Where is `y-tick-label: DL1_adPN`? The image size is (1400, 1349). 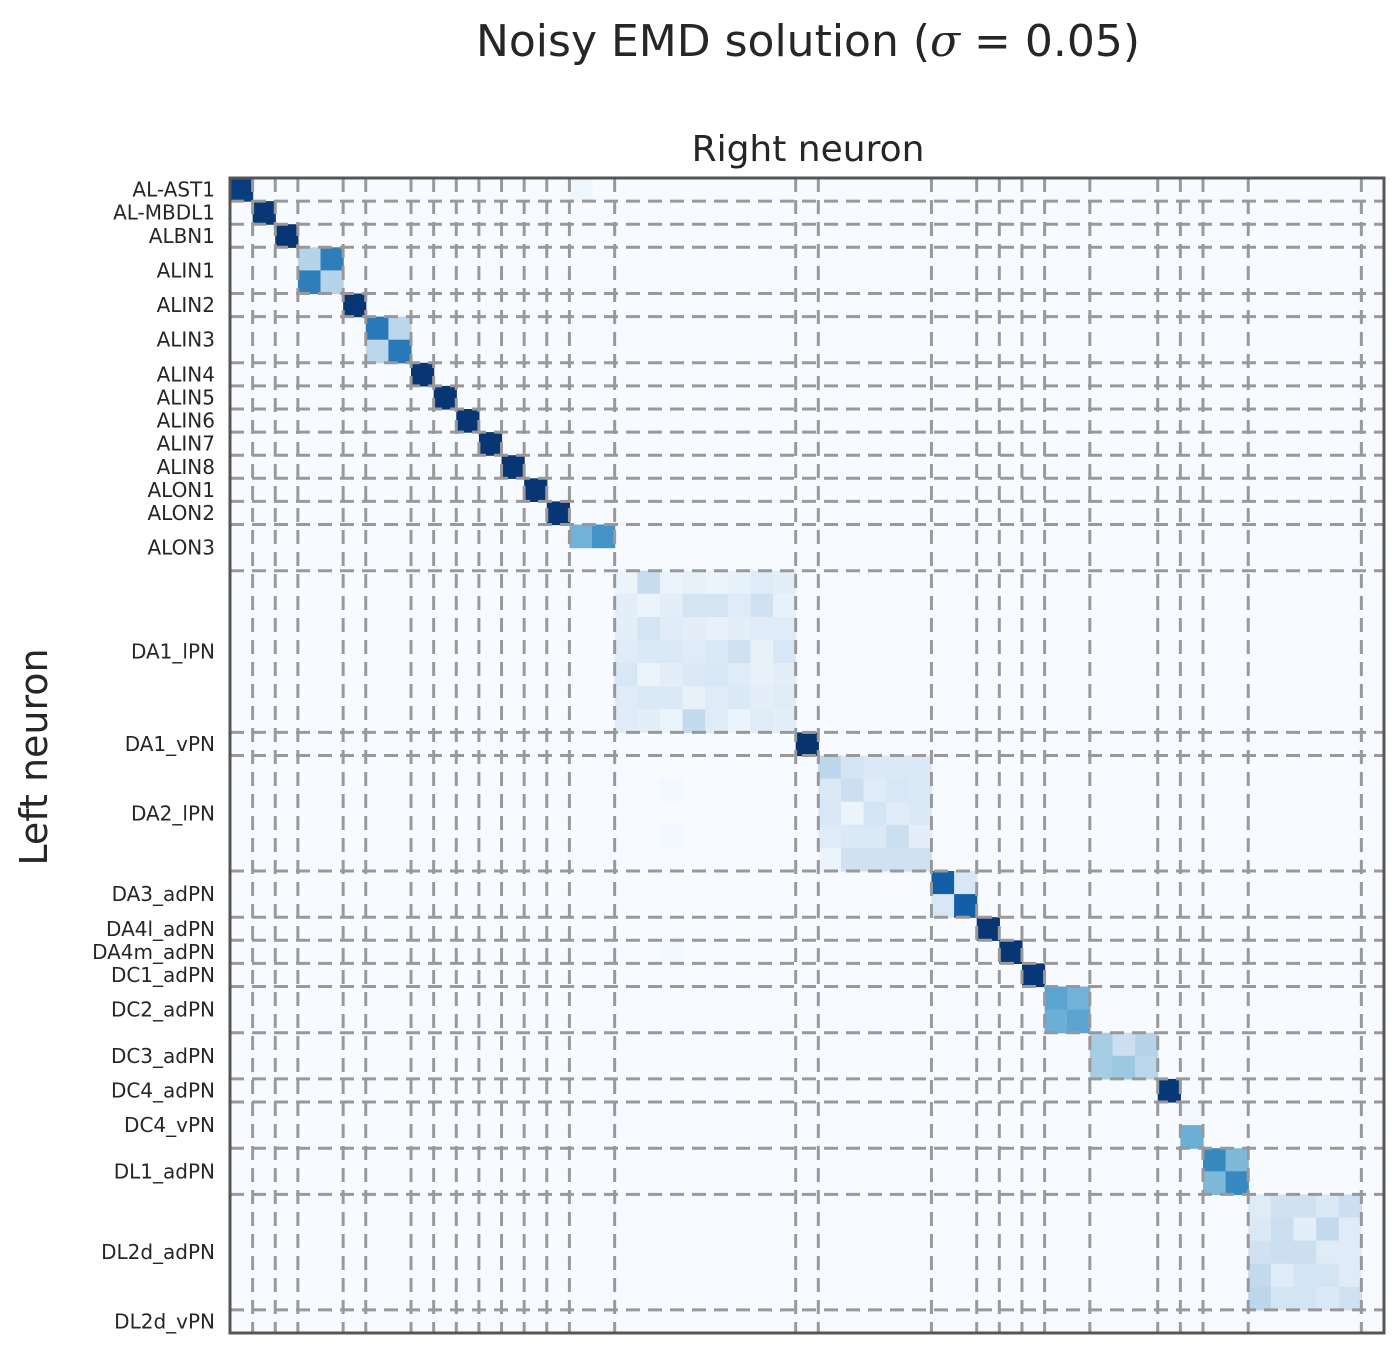
y-tick-label: DL1_adPN is located at coordinates (164, 1171).